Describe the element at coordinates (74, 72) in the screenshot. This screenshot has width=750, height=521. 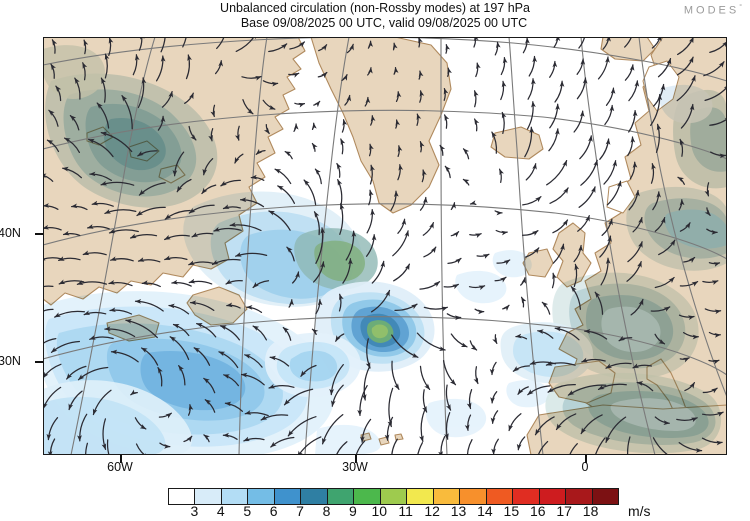
I see `shade-topleft-edge` at that location.